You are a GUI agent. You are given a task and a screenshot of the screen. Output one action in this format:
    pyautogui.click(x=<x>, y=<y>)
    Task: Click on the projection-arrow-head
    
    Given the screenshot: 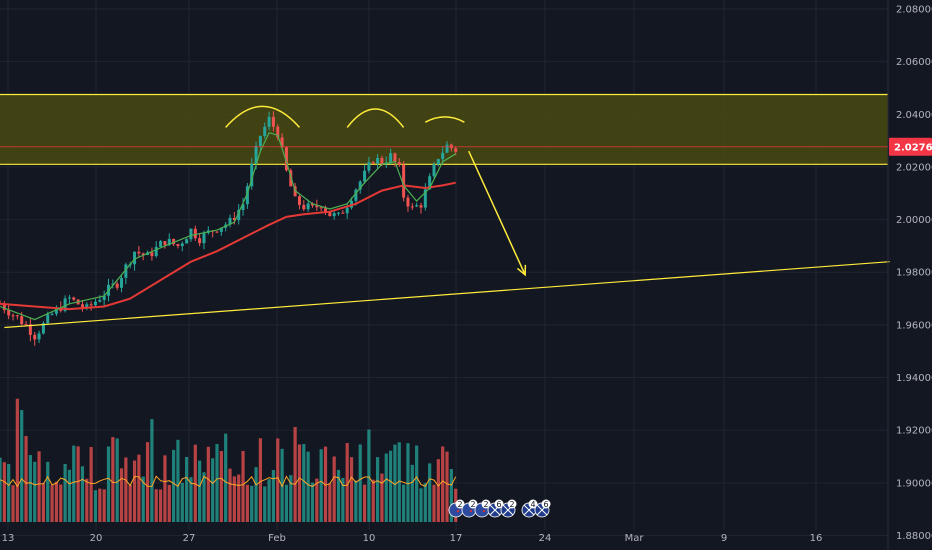 What is the action you would take?
    pyautogui.click(x=521, y=270)
    